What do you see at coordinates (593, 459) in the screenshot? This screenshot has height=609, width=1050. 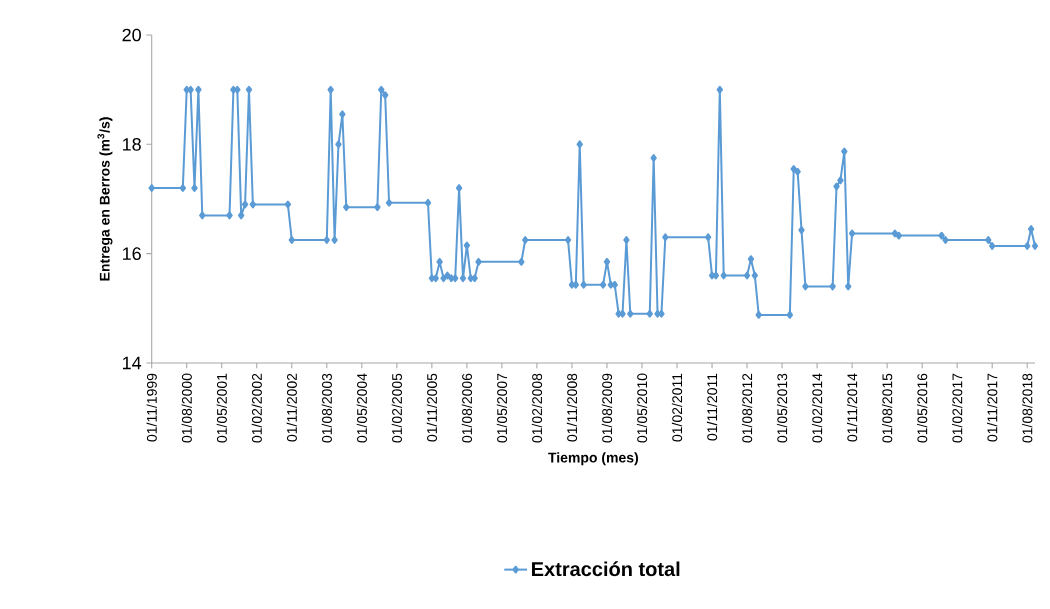 I see `x-axis-title: Tiempo (mes)` at bounding box center [593, 459].